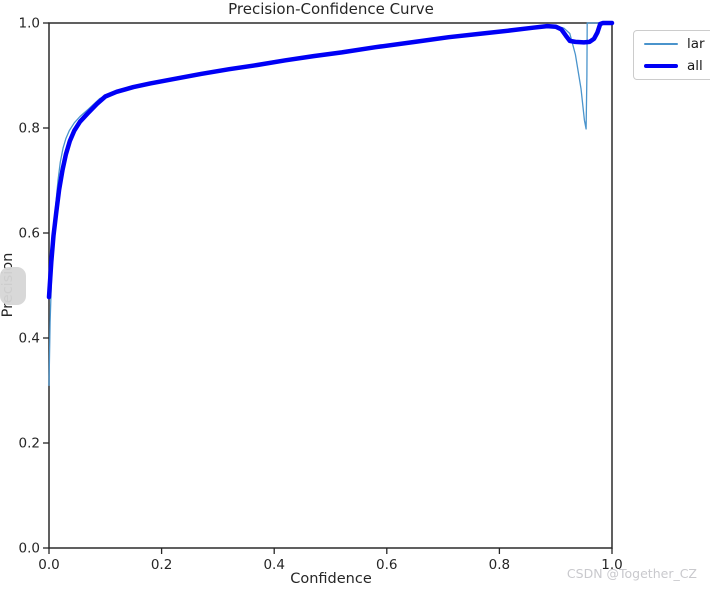  Describe the element at coordinates (29, 444) in the screenshot. I see `y-tick-label: 0.2` at that location.